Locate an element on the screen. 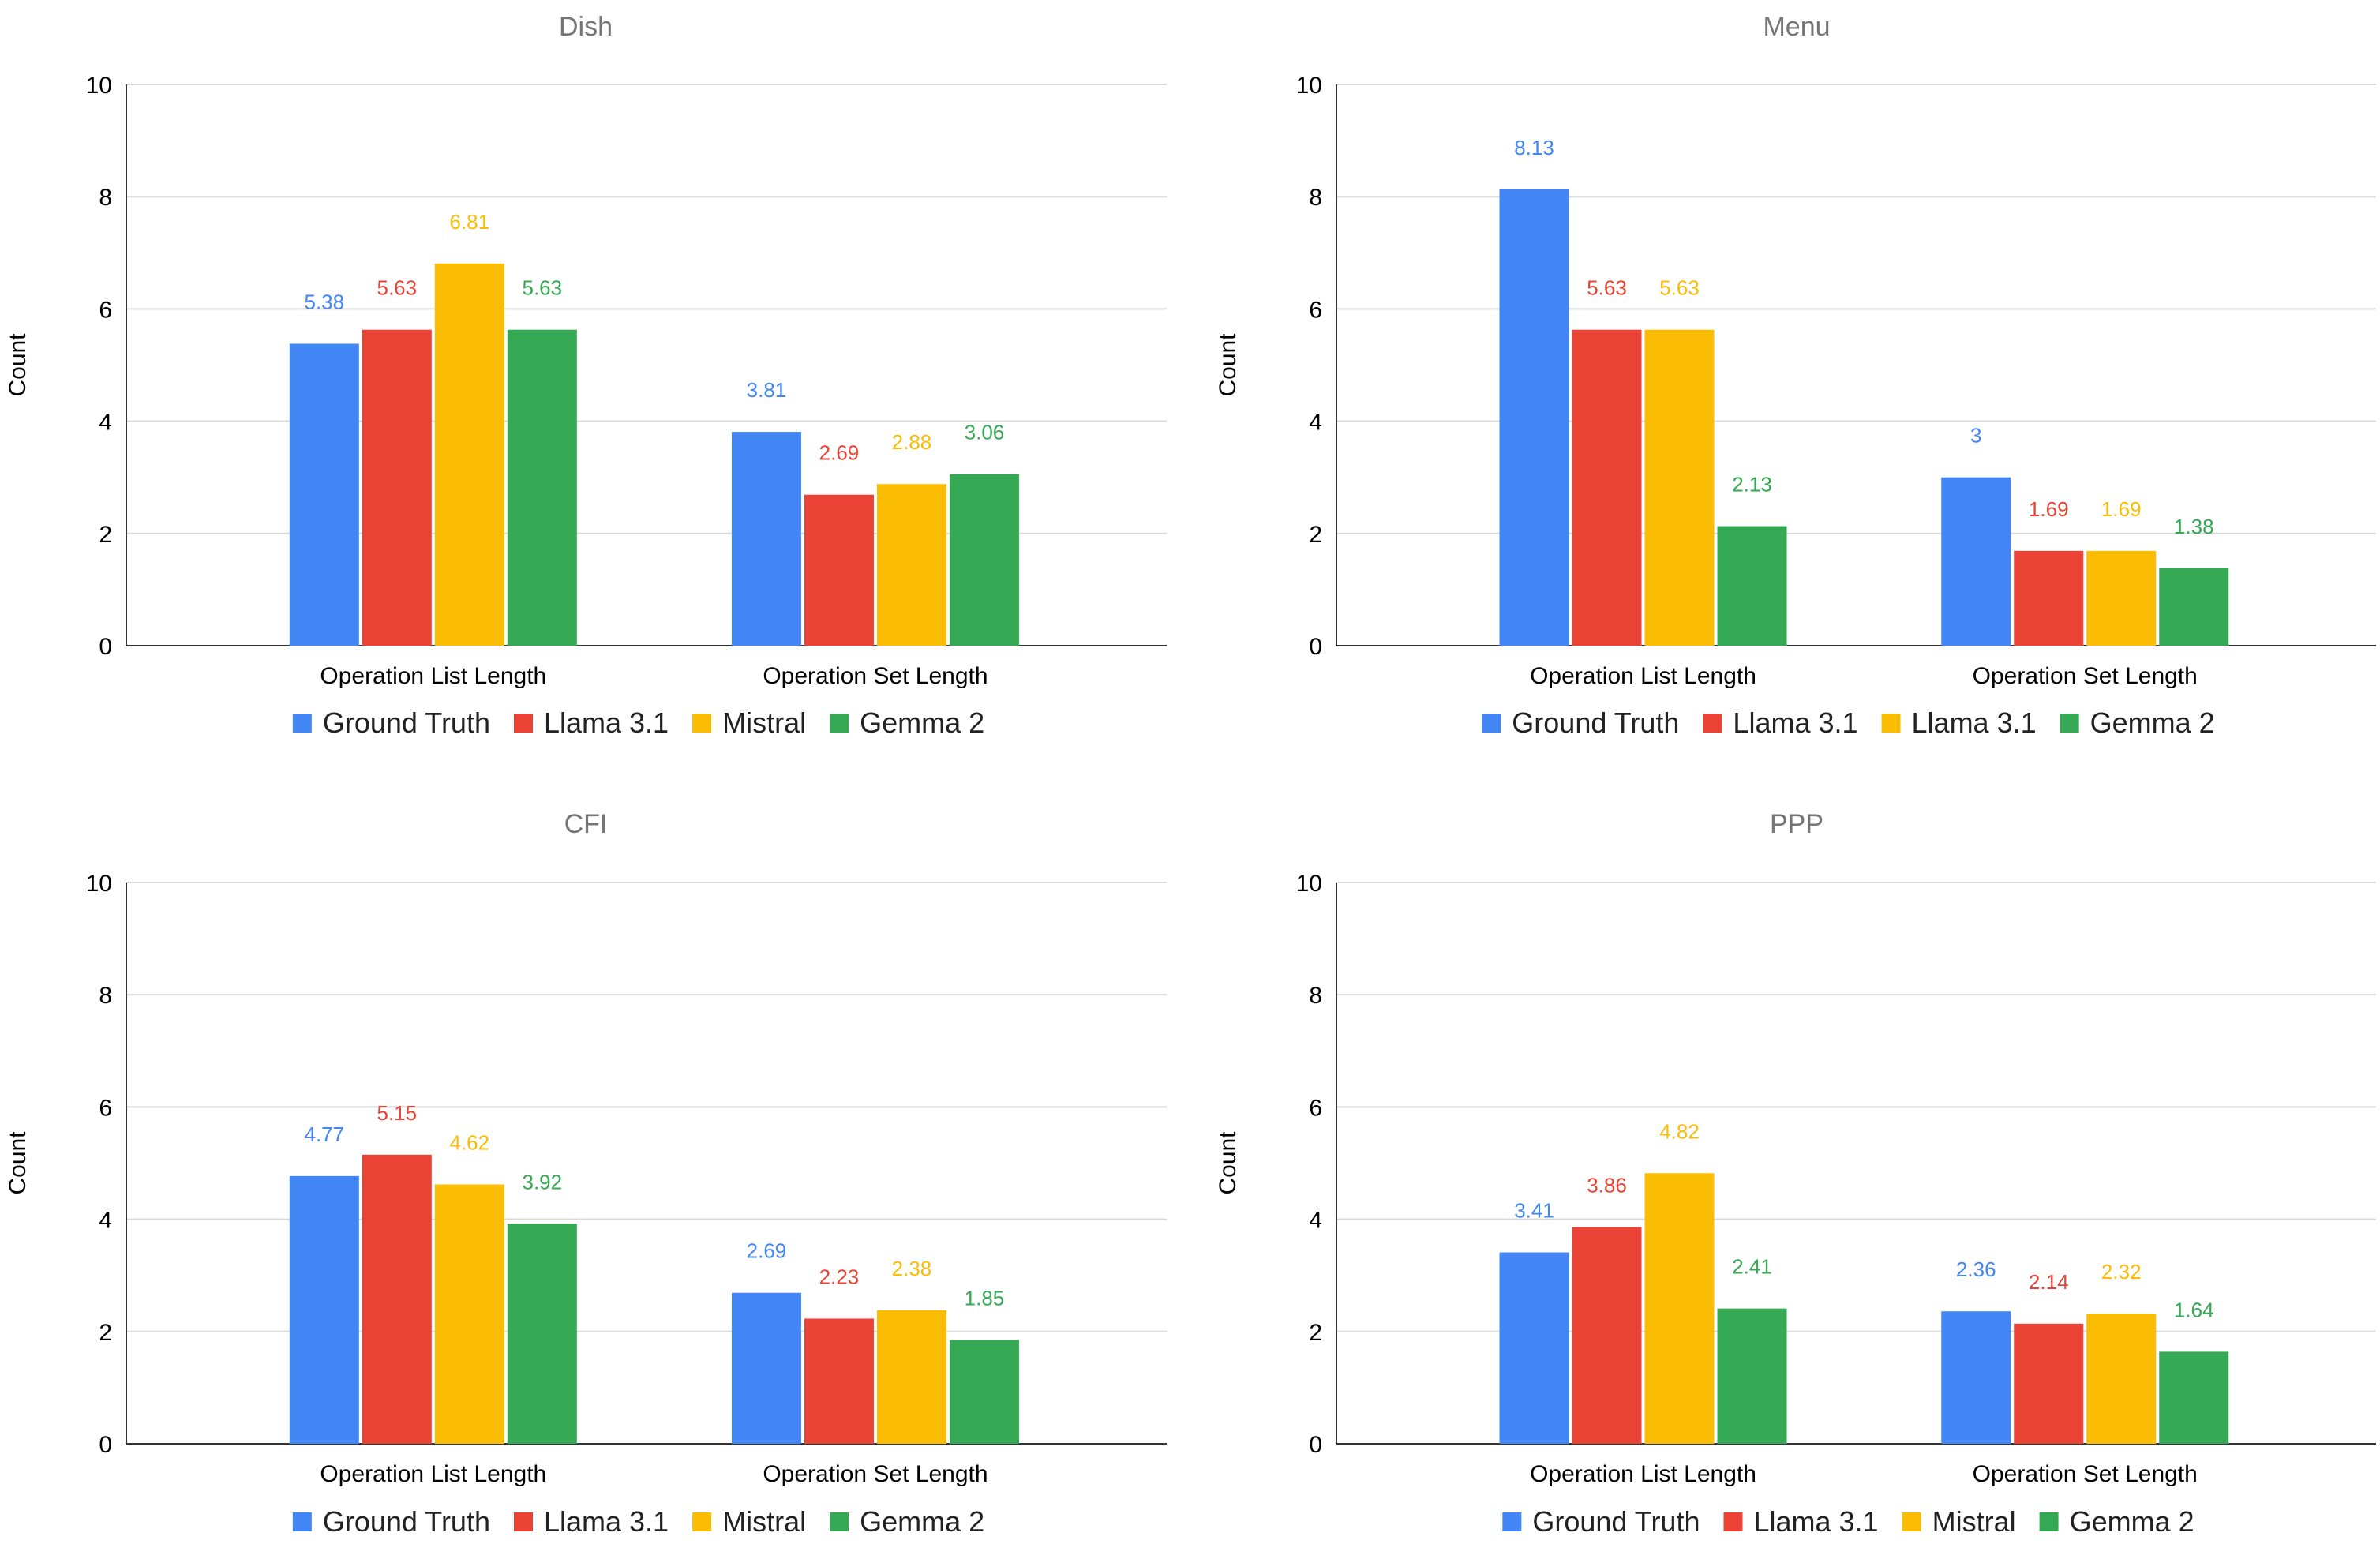  legend: Ground Truth Llama 3.1 Mistral Gemma 2 is located at coordinates (638, 723).